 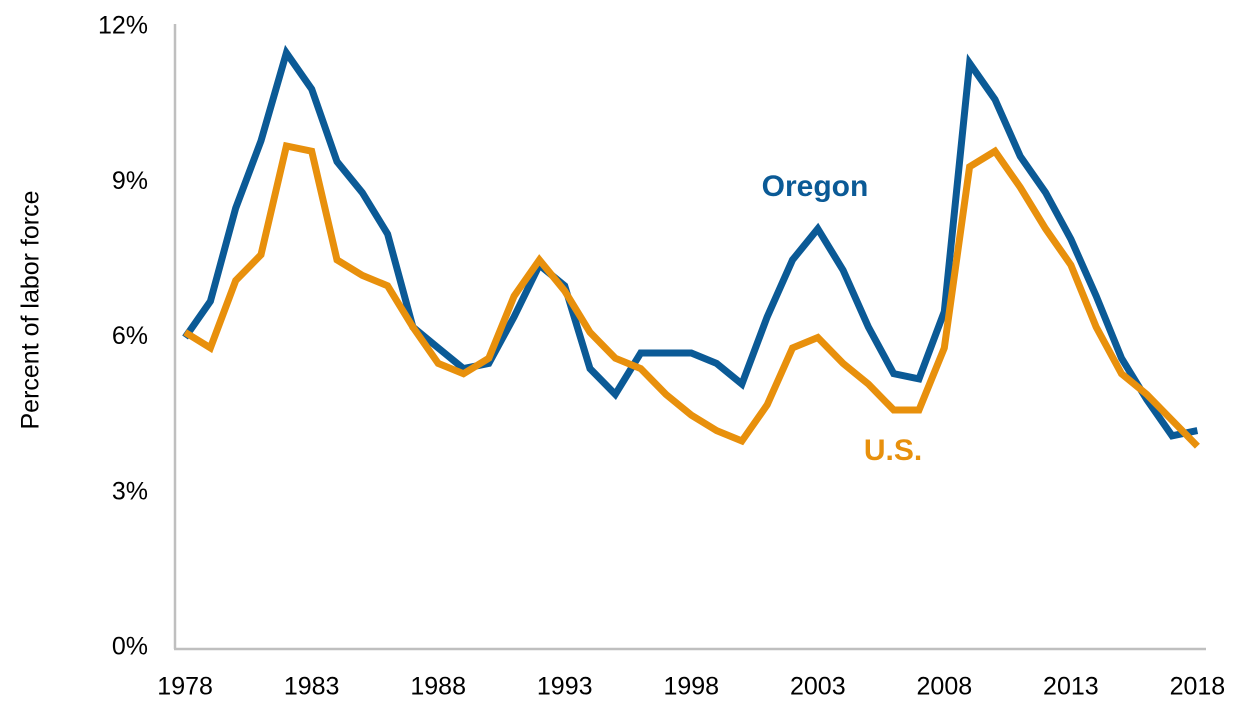 I want to click on x-tick-label: 1993, so click(x=565, y=687).